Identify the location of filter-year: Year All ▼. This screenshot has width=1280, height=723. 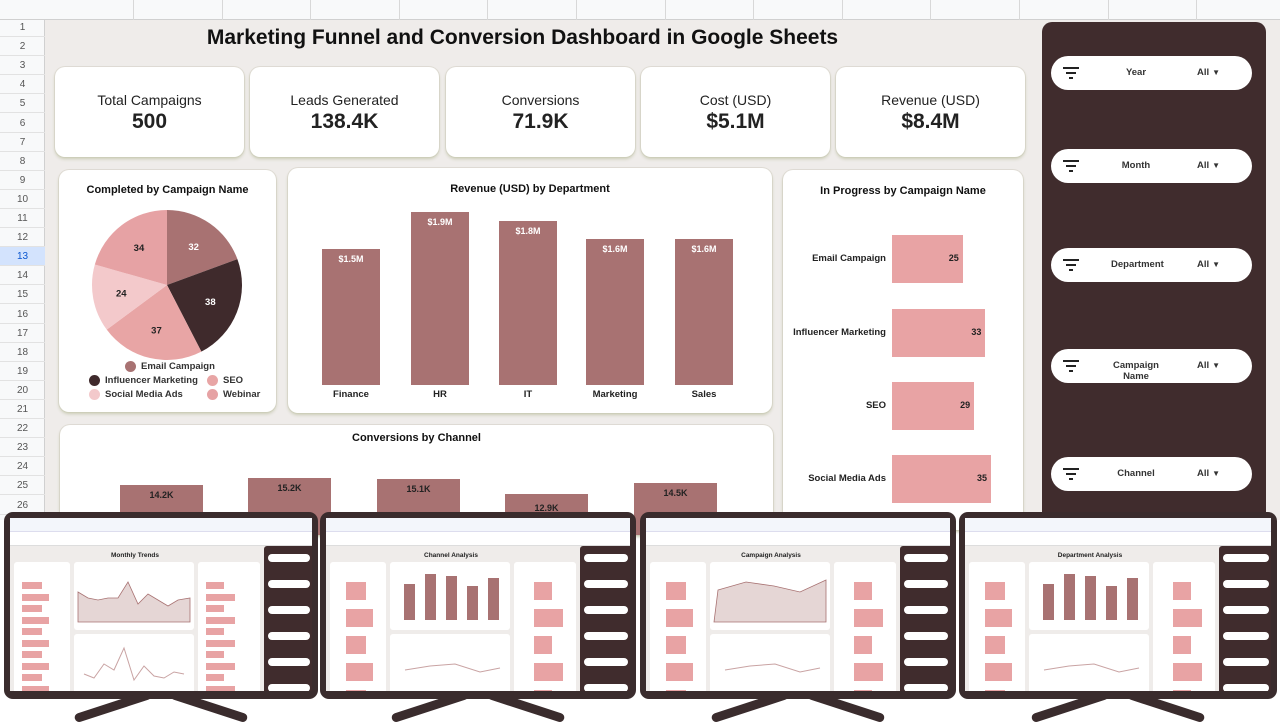
(1151, 73).